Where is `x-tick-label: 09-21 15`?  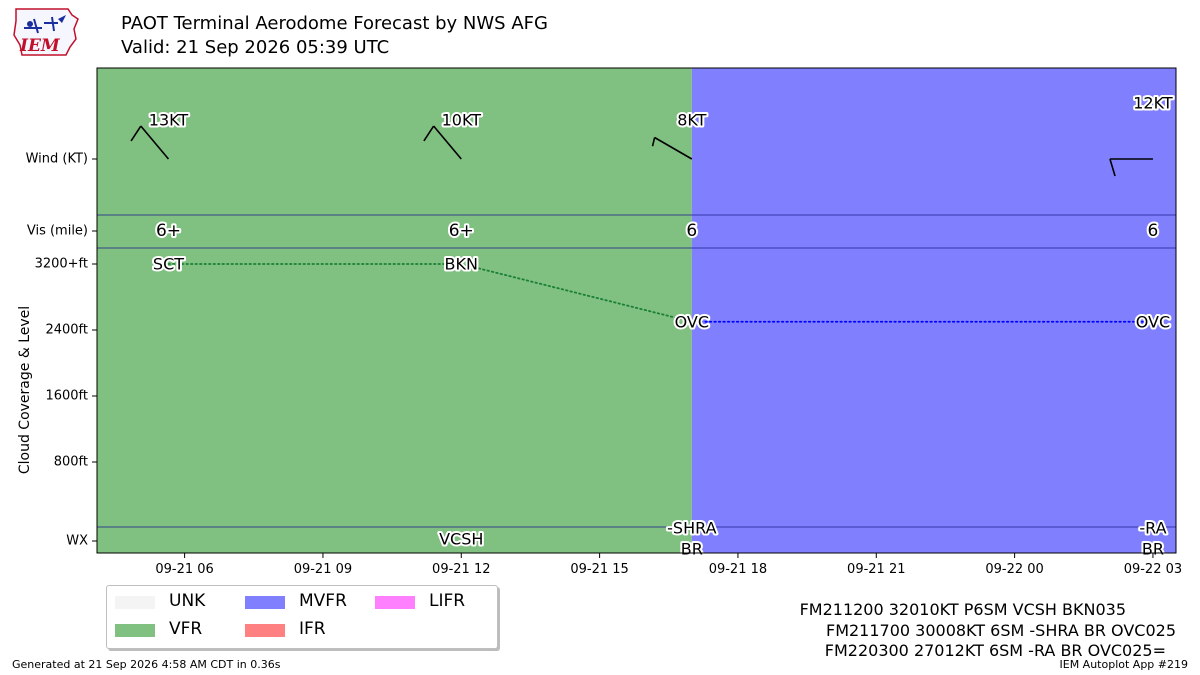
x-tick-label: 09-21 15 is located at coordinates (599, 569).